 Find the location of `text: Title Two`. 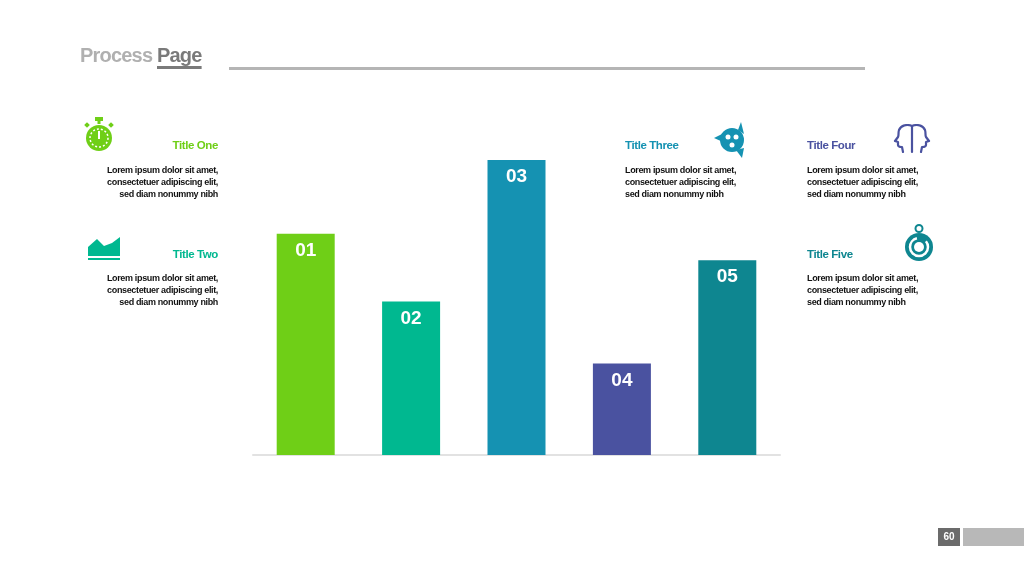

text: Title Two is located at coordinates (194, 254).